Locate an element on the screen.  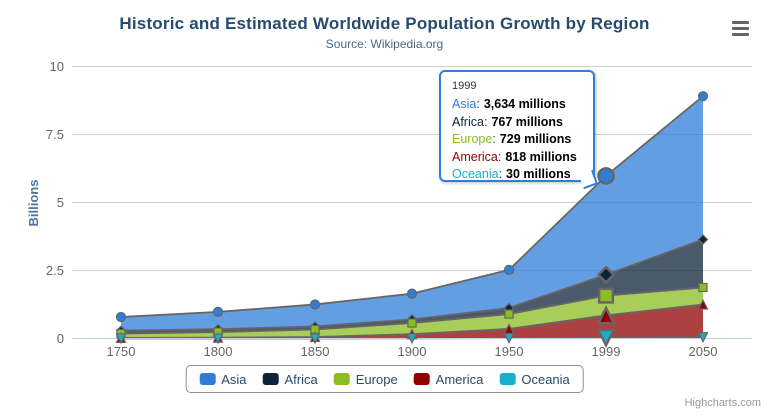
marker-asia-1950 is located at coordinates (509, 270).